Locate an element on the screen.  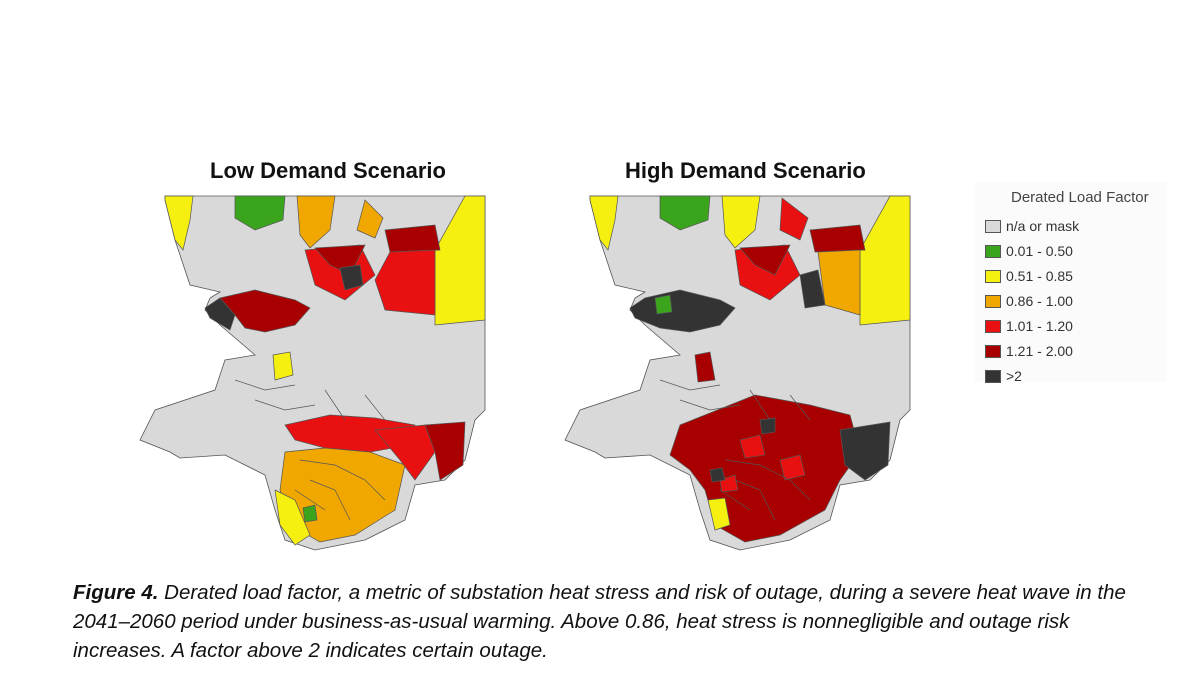
legend-item: 1.21 - 2.00 is located at coordinates (1029, 351).